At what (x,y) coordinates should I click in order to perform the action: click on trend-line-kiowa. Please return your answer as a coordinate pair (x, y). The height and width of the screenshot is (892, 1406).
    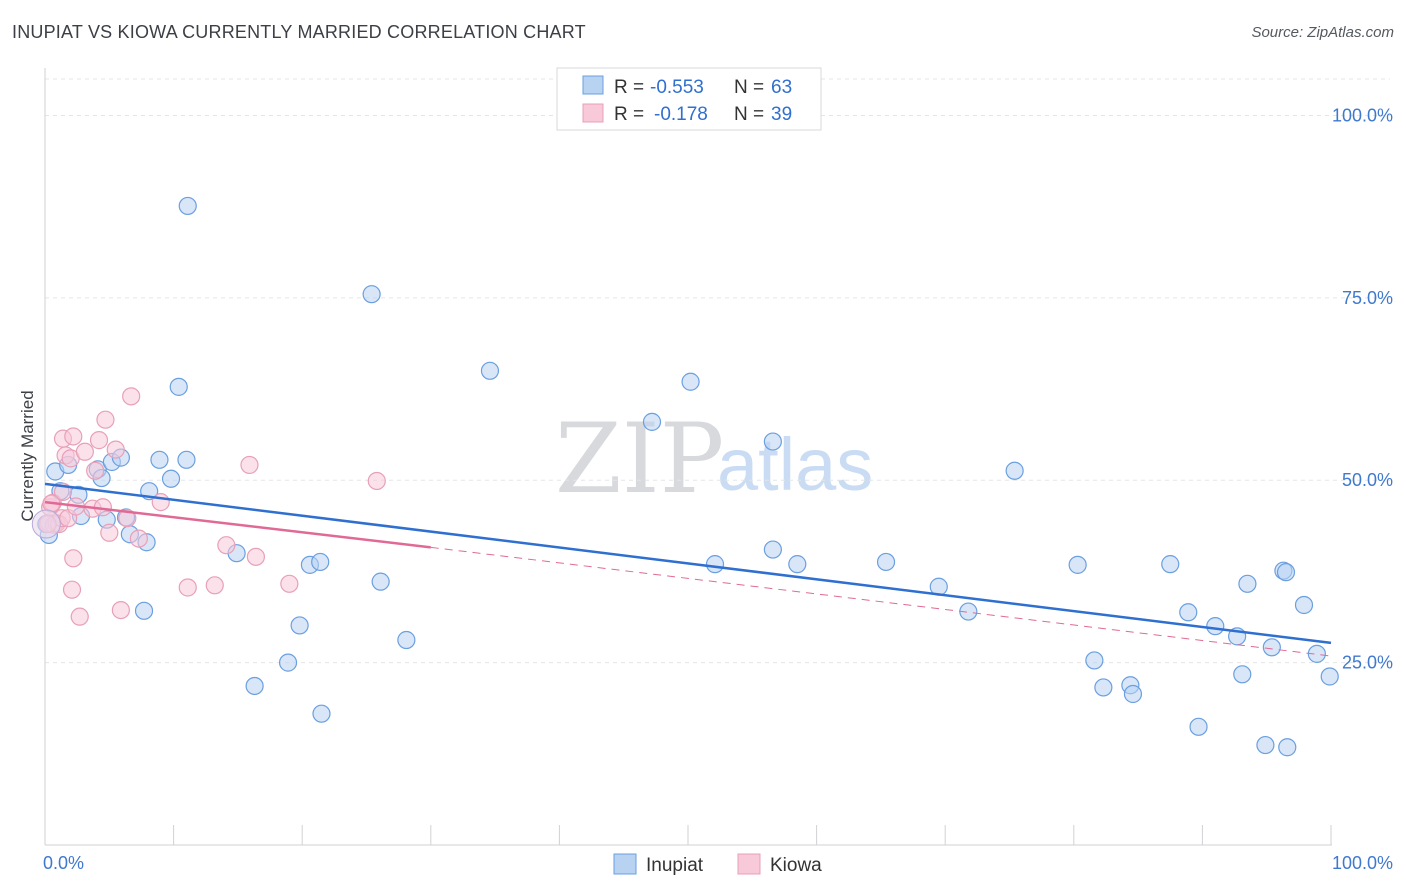
    Looking at the image, I should click on (237, 524).